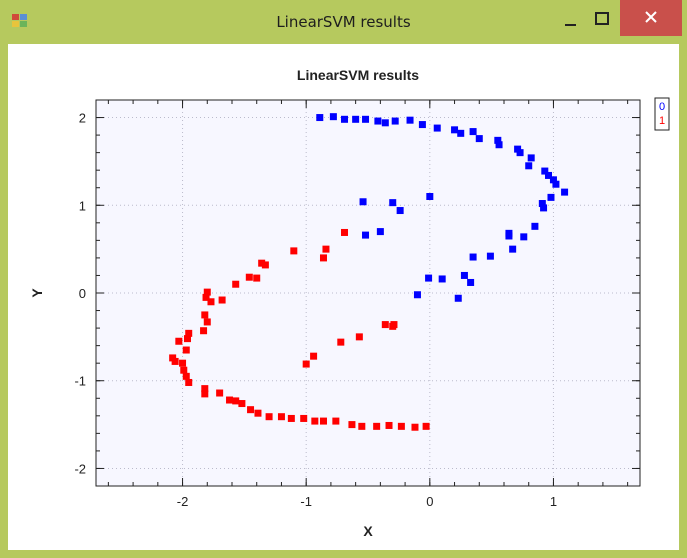  I want to click on y-tick-label: 2, so click(82, 118).